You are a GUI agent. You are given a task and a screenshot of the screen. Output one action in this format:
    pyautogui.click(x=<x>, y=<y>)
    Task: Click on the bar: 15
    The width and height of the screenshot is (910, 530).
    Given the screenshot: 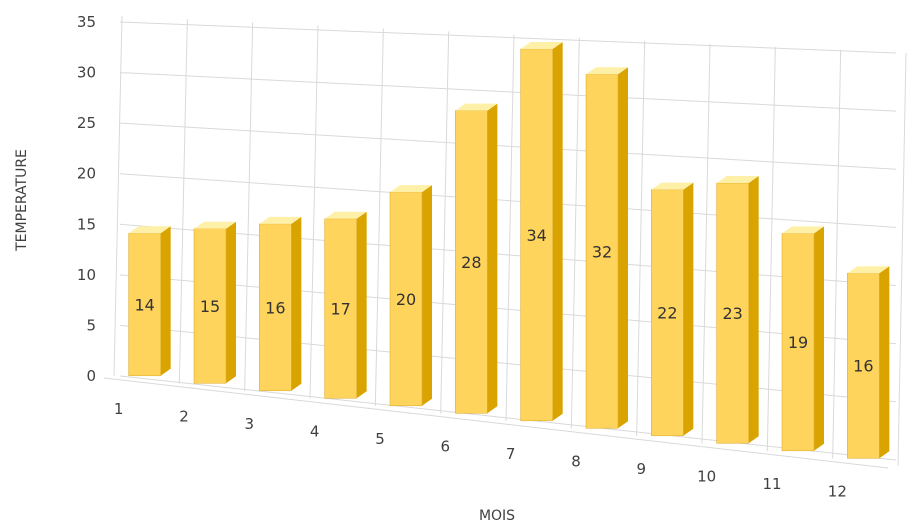 What is the action you would take?
    pyautogui.click(x=214, y=302)
    